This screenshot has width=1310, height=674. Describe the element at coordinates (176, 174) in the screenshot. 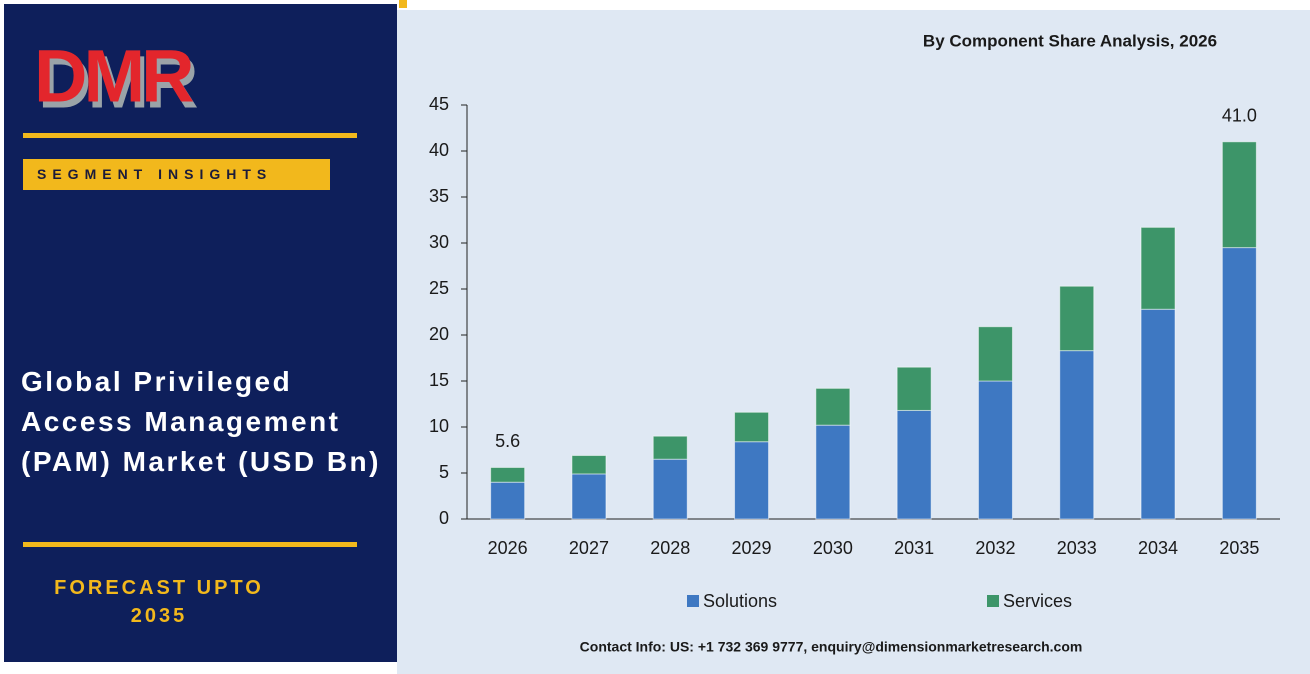

I see `segment-label: SEGMENT INSIGHTS` at that location.